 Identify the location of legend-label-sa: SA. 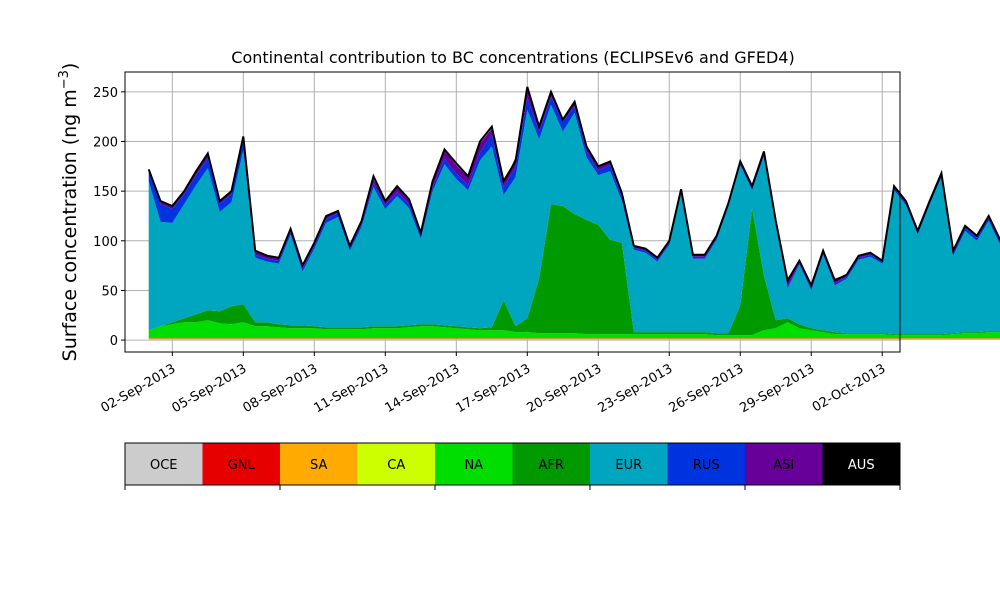
(318, 465).